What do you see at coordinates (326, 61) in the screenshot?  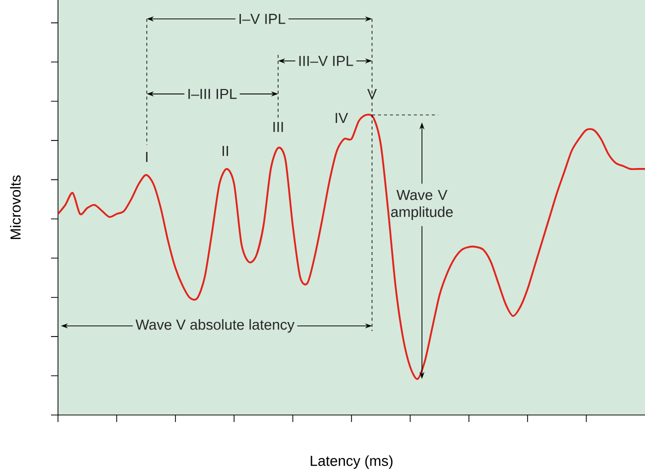 I see `text: III–V IPL` at bounding box center [326, 61].